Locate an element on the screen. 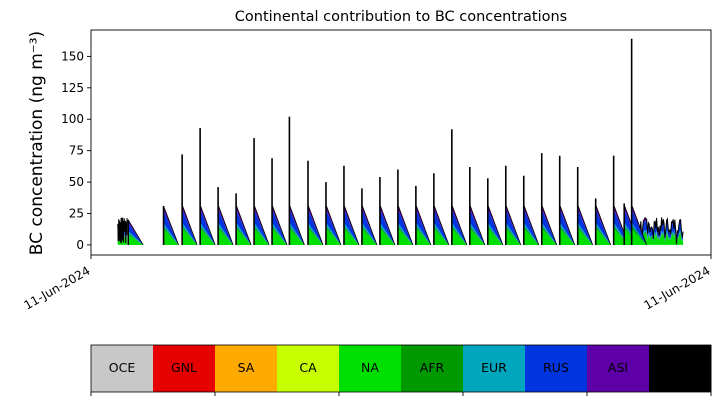 This screenshot has width=720, height=402. wedge-22-total-edge is located at coordinates (549, 225).